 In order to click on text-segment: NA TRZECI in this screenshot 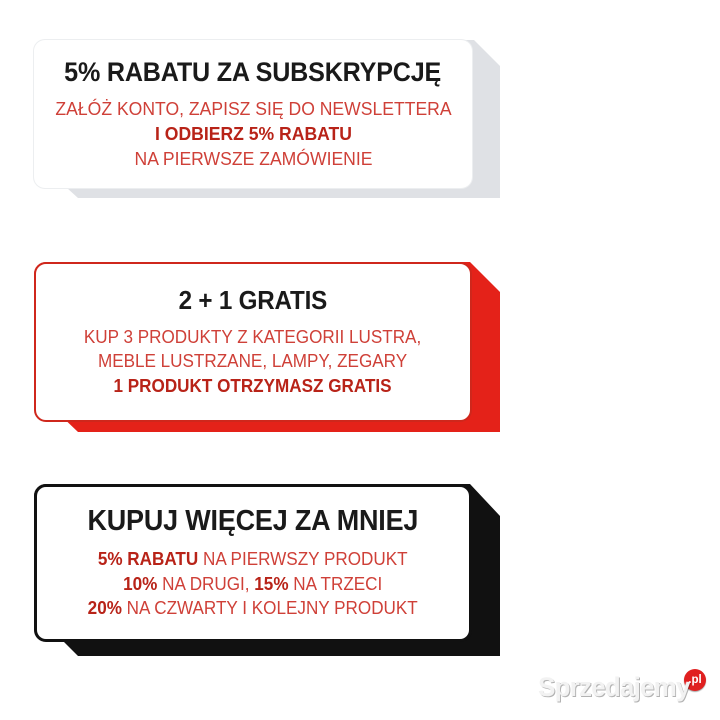, I will do `click(335, 583)`.